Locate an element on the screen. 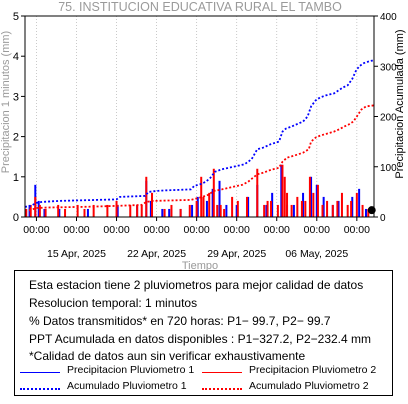 This screenshot has height=404, width=408. x-tick-time-label-7: 00:00 is located at coordinates (317, 230).